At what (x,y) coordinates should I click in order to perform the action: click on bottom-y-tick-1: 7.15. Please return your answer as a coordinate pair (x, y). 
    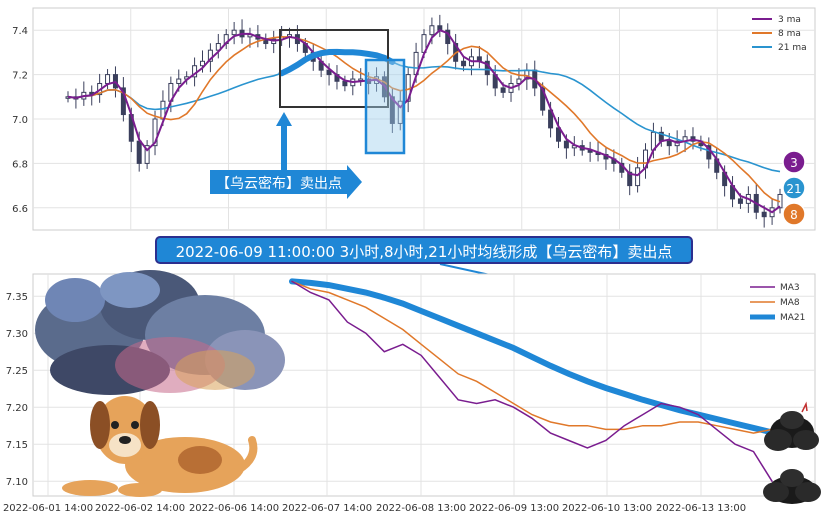
    Looking at the image, I should click on (17, 445).